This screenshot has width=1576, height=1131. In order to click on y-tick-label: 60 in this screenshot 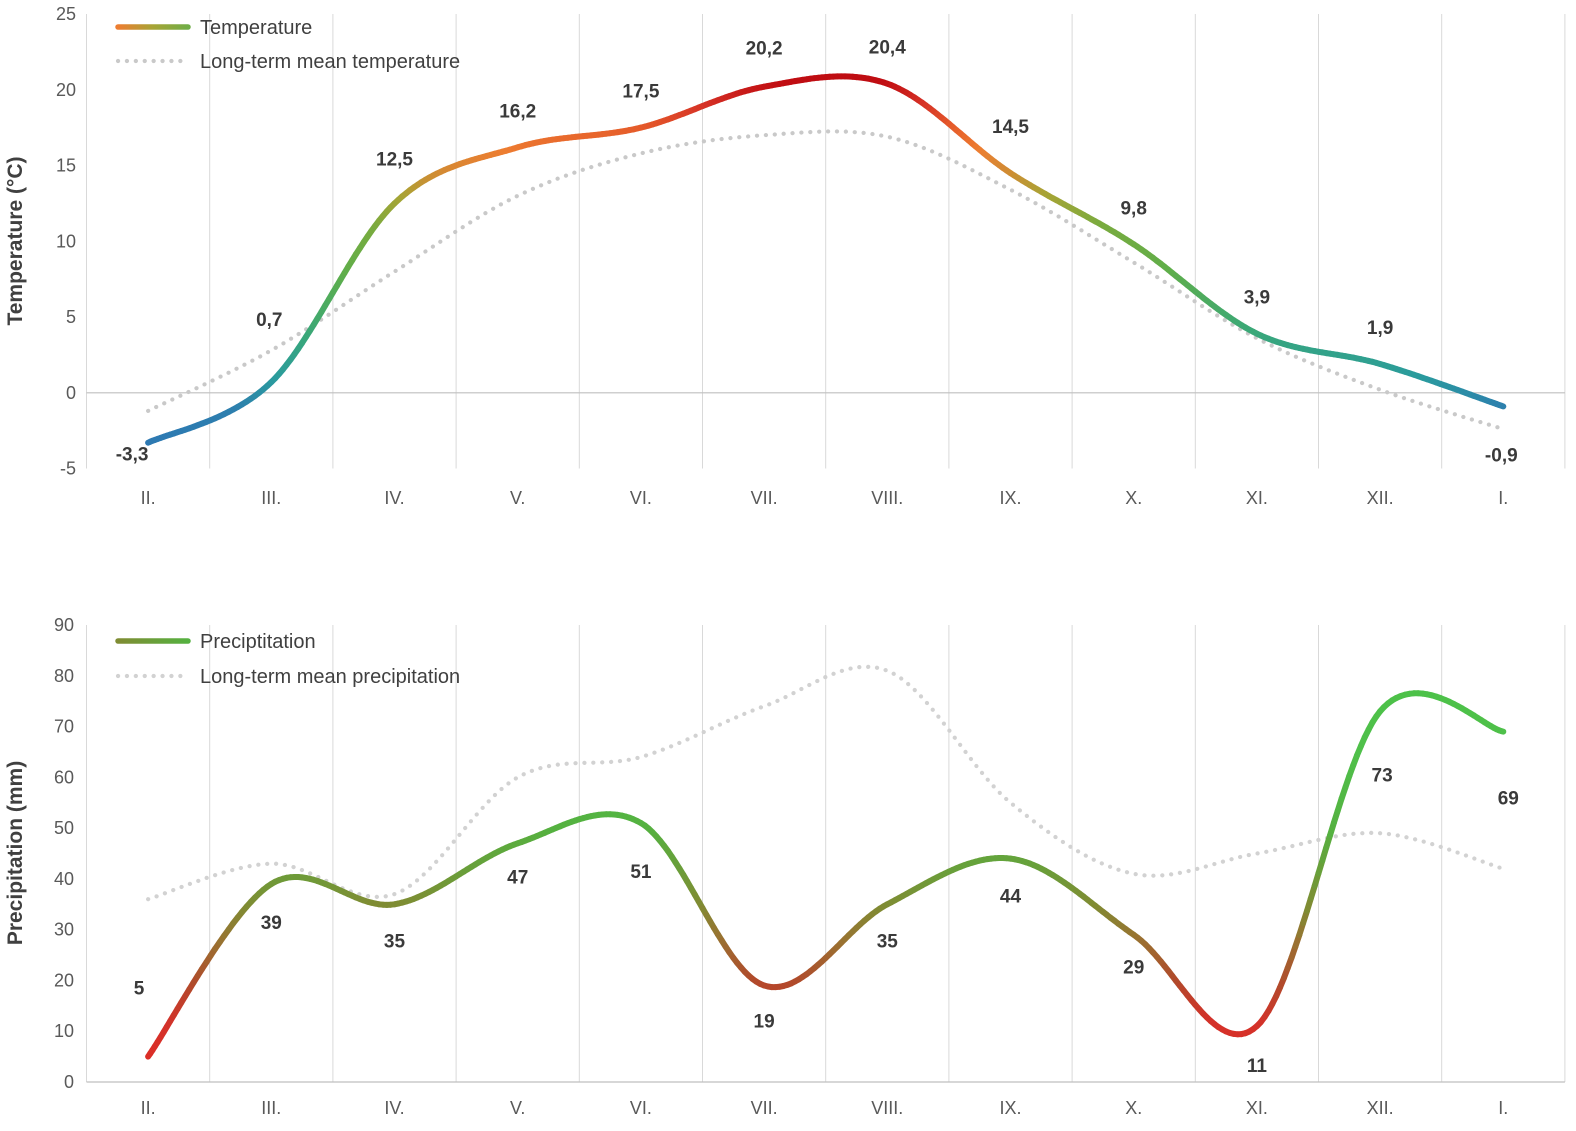, I will do `click(64, 777)`.